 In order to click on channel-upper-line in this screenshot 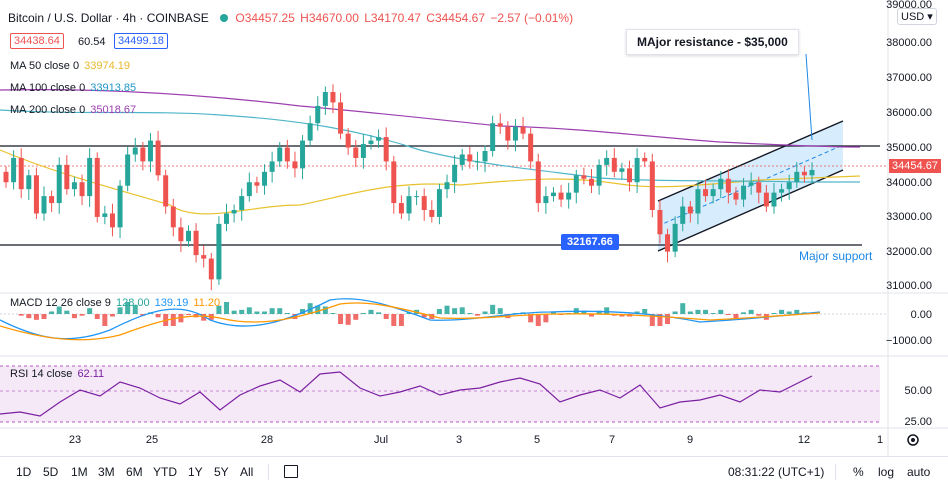, I will do `click(750, 161)`.